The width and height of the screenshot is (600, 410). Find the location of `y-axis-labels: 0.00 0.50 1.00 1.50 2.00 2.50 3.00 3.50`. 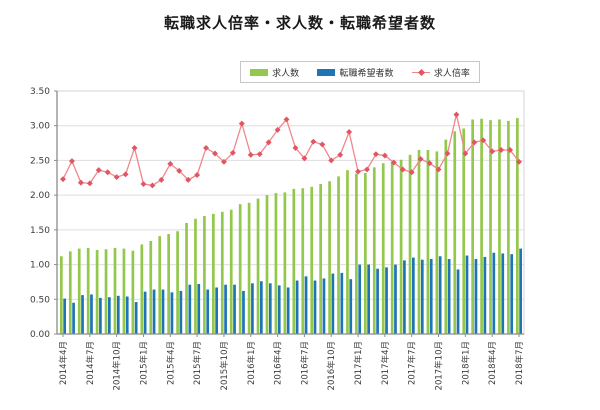

y-axis-labels: 0.00 0.50 1.00 1.50 2.00 2.50 3.00 3.50 is located at coordinates (43, 213).